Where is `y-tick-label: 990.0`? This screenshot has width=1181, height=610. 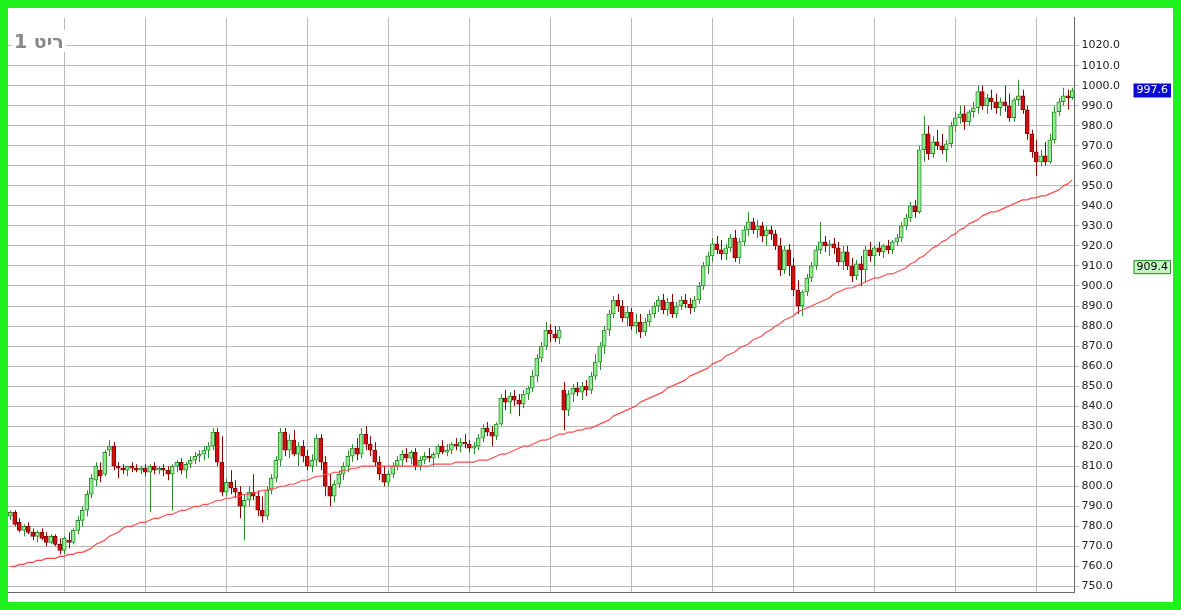
y-tick-label: 990.0 is located at coordinates (1097, 105).